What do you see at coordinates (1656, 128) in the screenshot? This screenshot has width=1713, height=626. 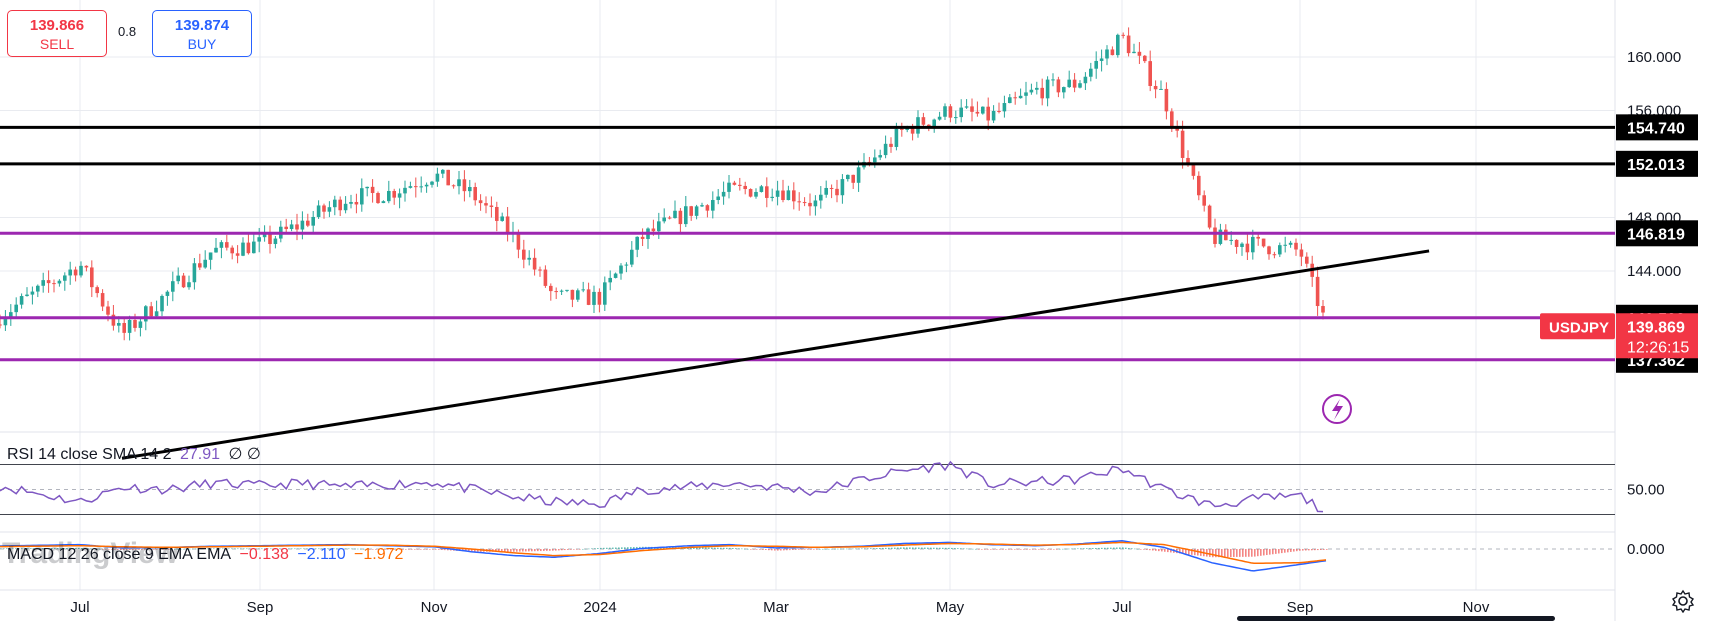 I see `price-level-label: 154.740` at bounding box center [1656, 128].